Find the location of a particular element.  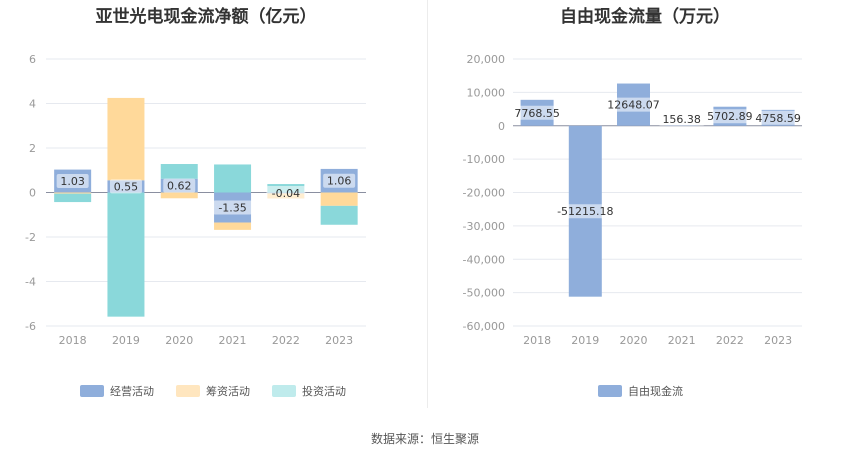

left-data-label-2023: 1.06 is located at coordinates (339, 181).